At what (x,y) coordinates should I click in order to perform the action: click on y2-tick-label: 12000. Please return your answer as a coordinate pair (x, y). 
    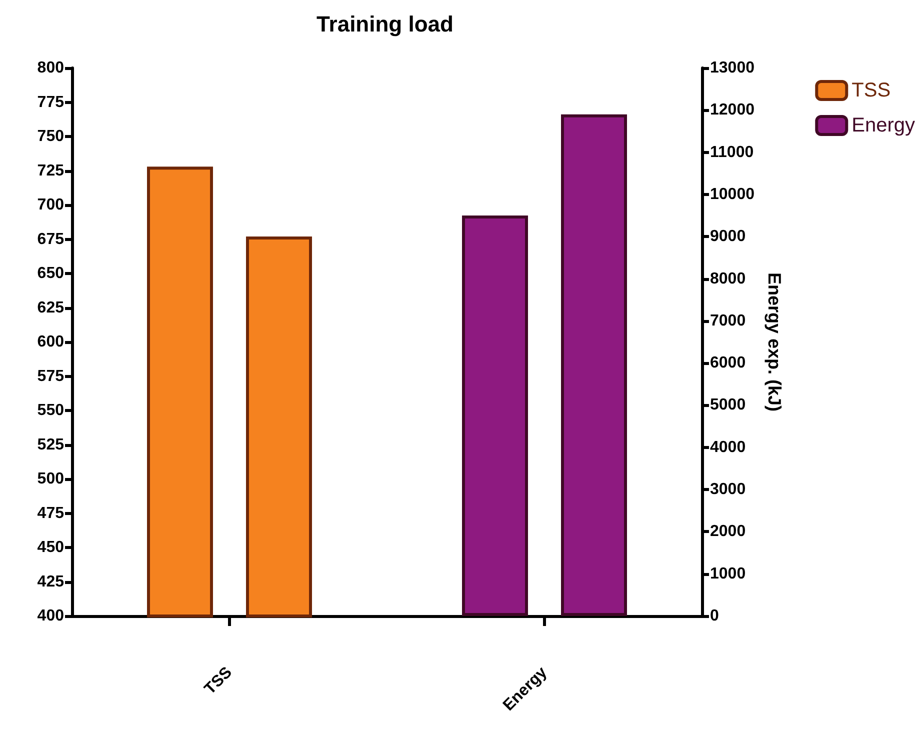
    Looking at the image, I should click on (732, 110).